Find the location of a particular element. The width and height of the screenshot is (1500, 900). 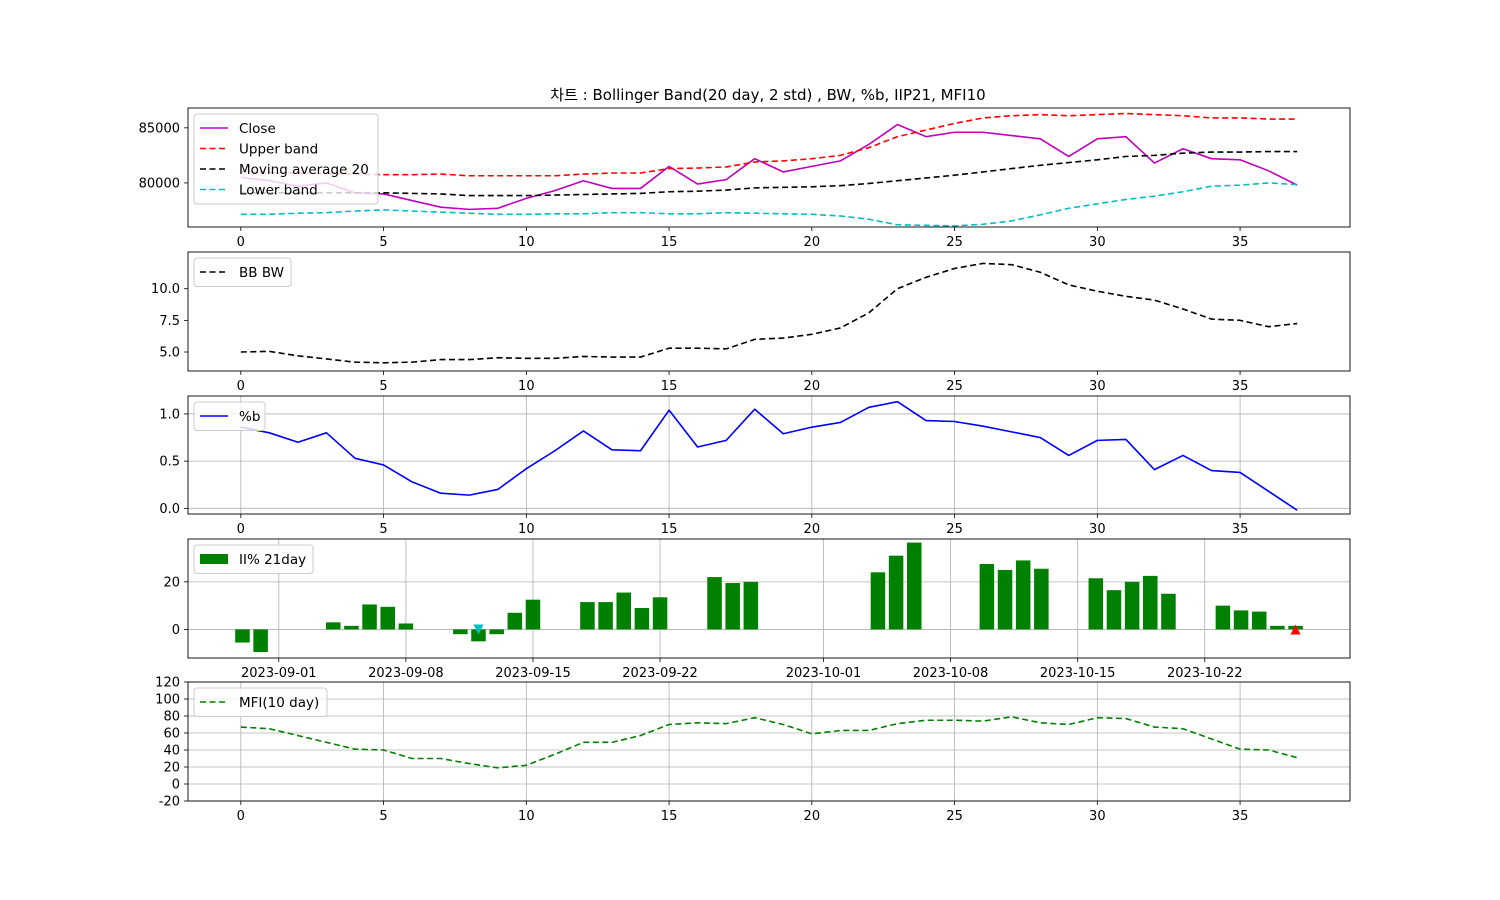

y-tick-label: 120 is located at coordinates (167, 683).